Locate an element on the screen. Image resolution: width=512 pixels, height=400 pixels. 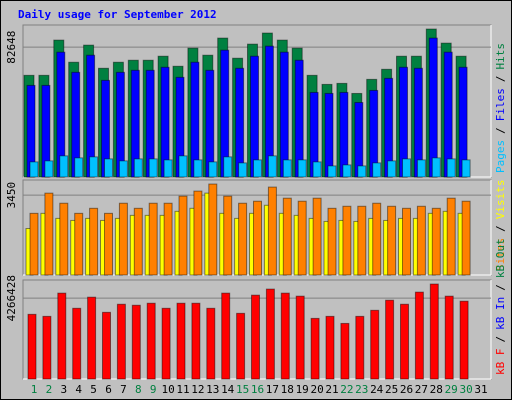
y-tick-label: 3450 is located at coordinates (11, 195).